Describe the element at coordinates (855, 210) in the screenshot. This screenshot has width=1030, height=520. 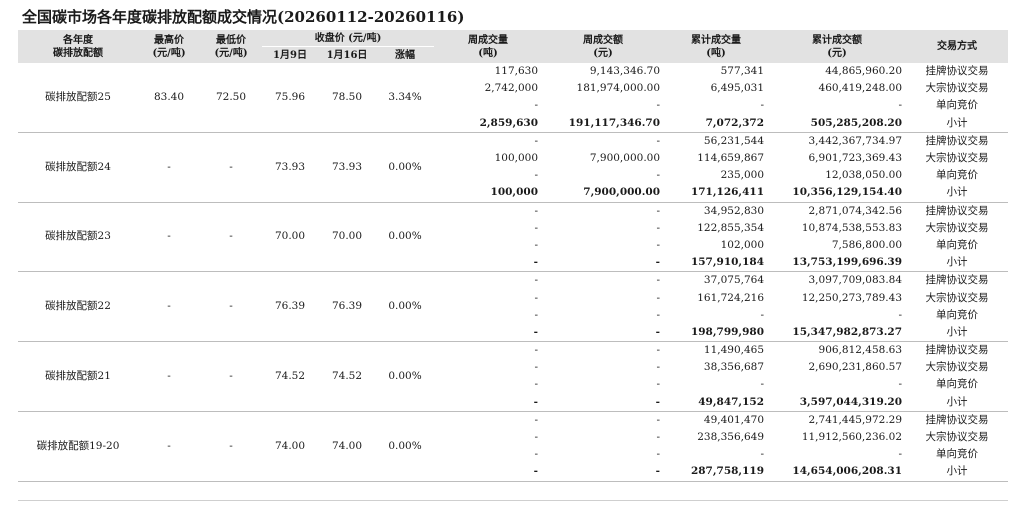
I see `cum-amount-cell: 2,871,074,342.56` at that location.